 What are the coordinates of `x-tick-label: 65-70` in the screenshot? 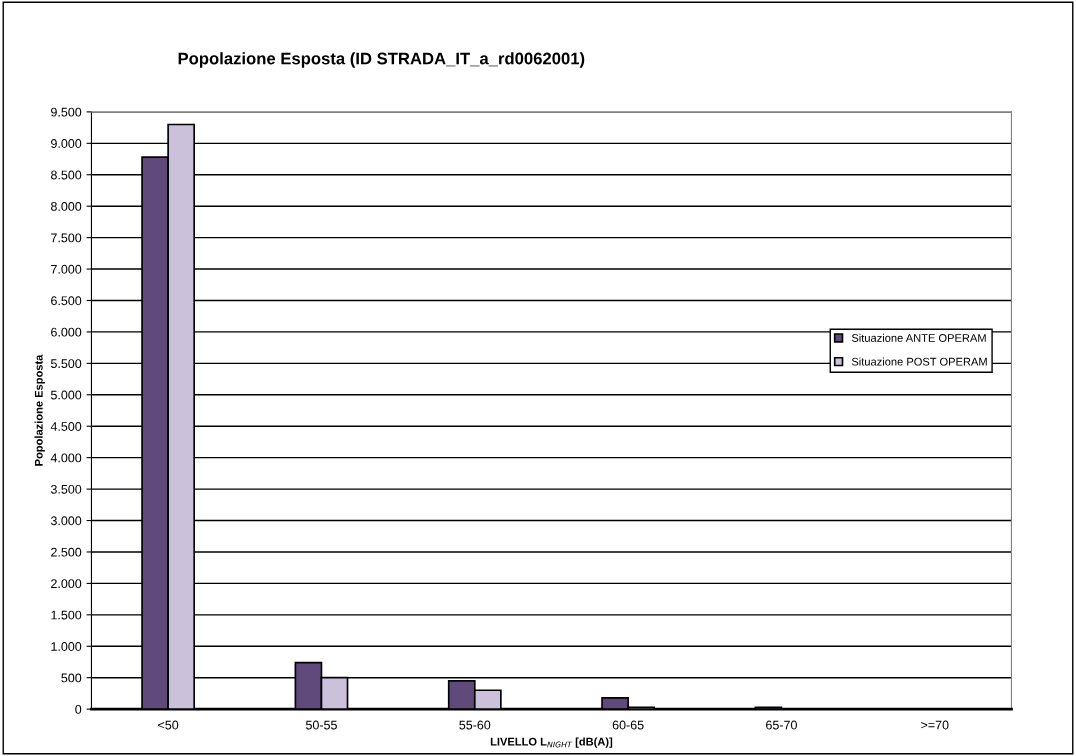 It's located at (781, 725).